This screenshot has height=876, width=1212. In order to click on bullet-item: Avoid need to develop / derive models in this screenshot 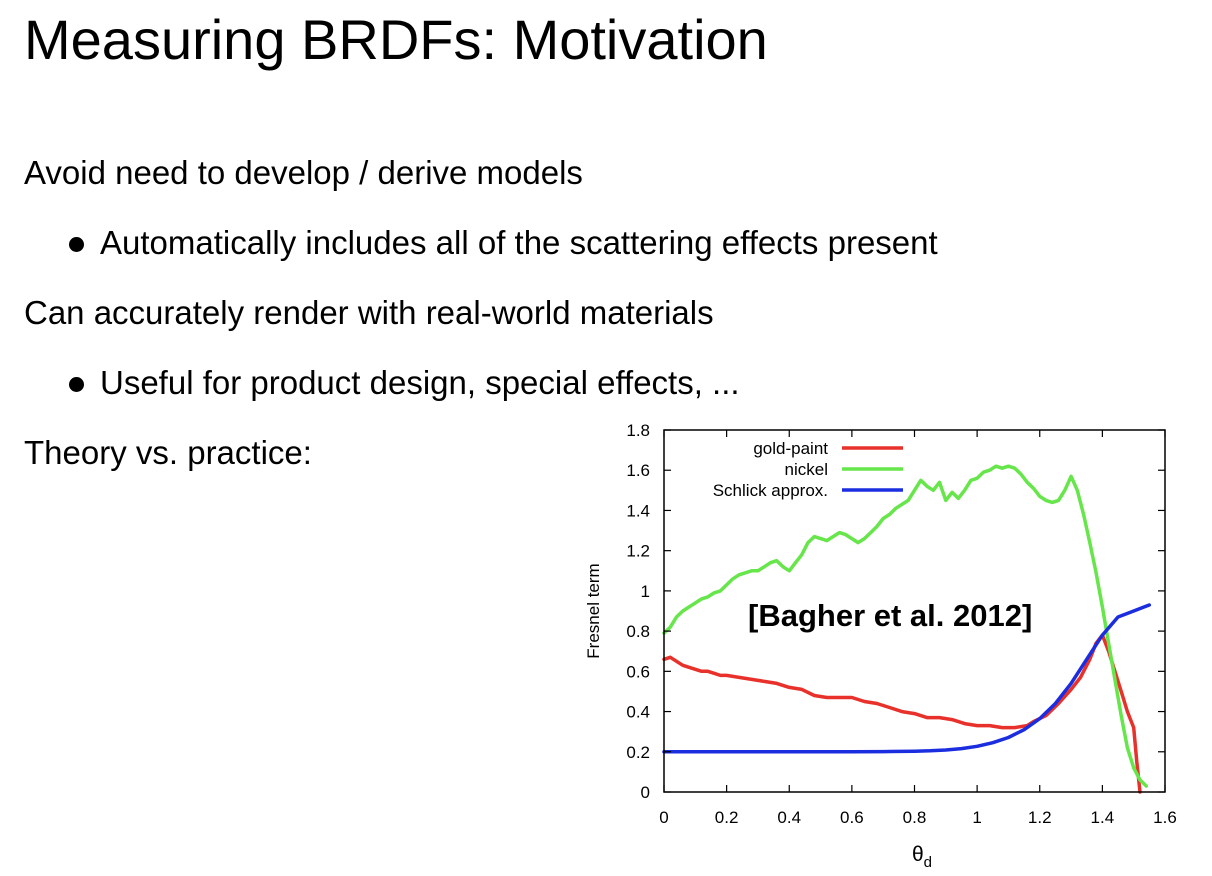, I will do `click(303, 172)`.